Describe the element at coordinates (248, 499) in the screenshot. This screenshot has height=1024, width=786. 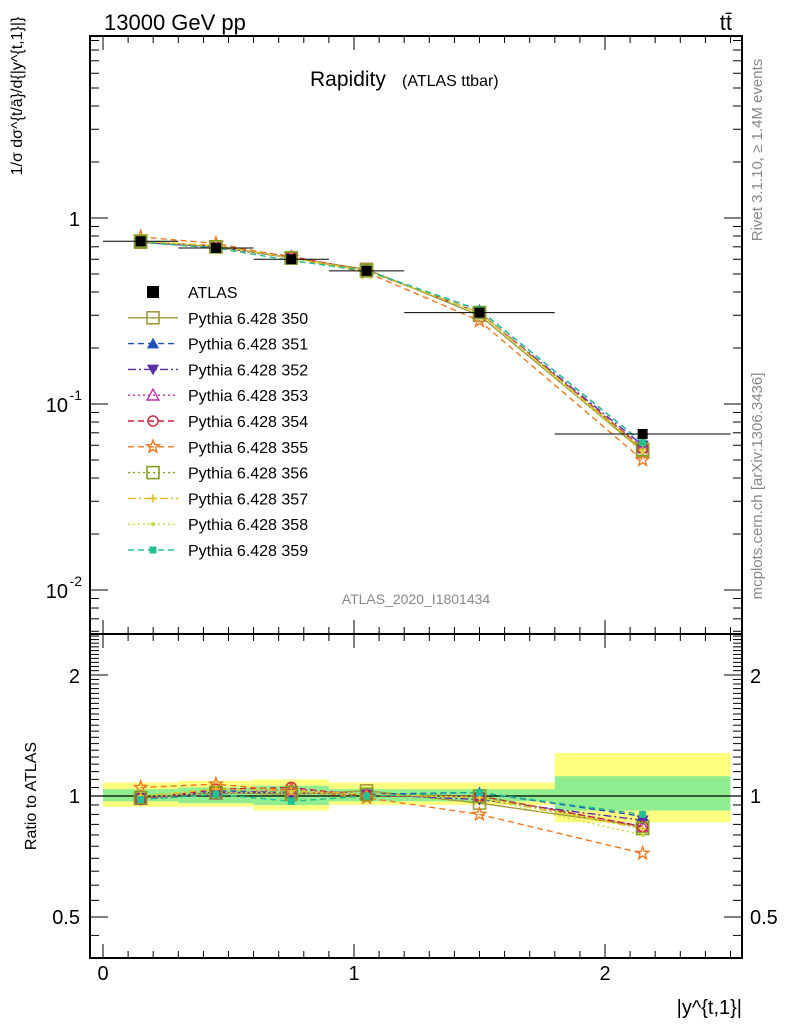
I see `legend-label-8: Pythia 6.428 357` at that location.